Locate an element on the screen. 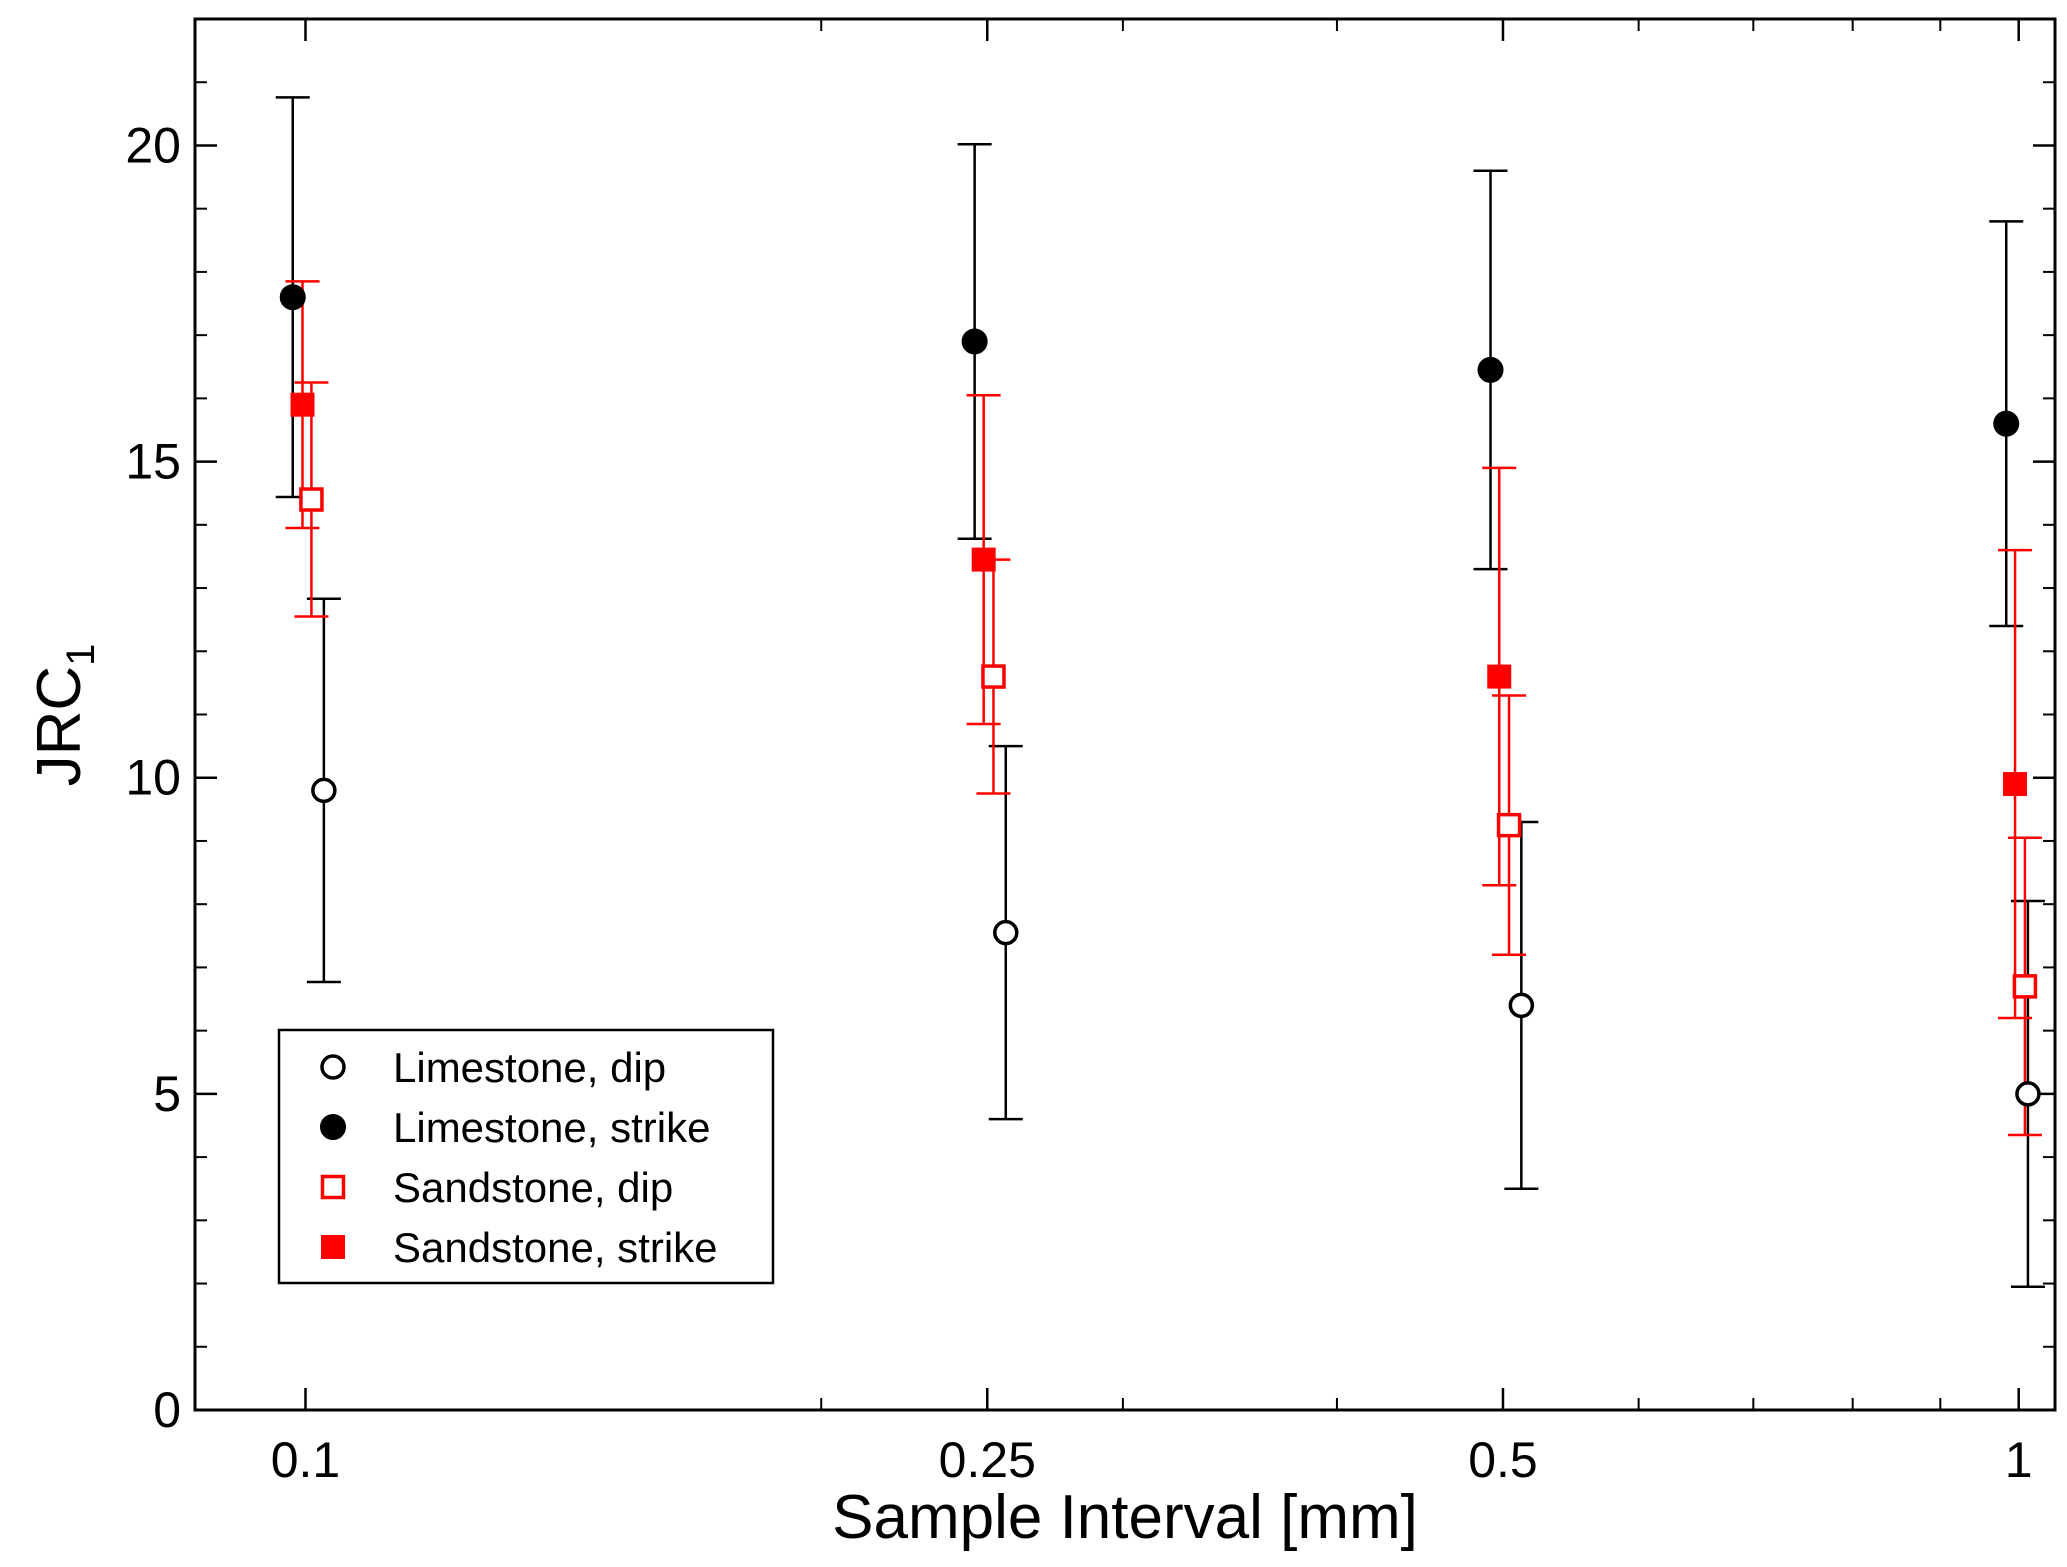  y-axis-title-main: JRC is located at coordinates (59, 726).